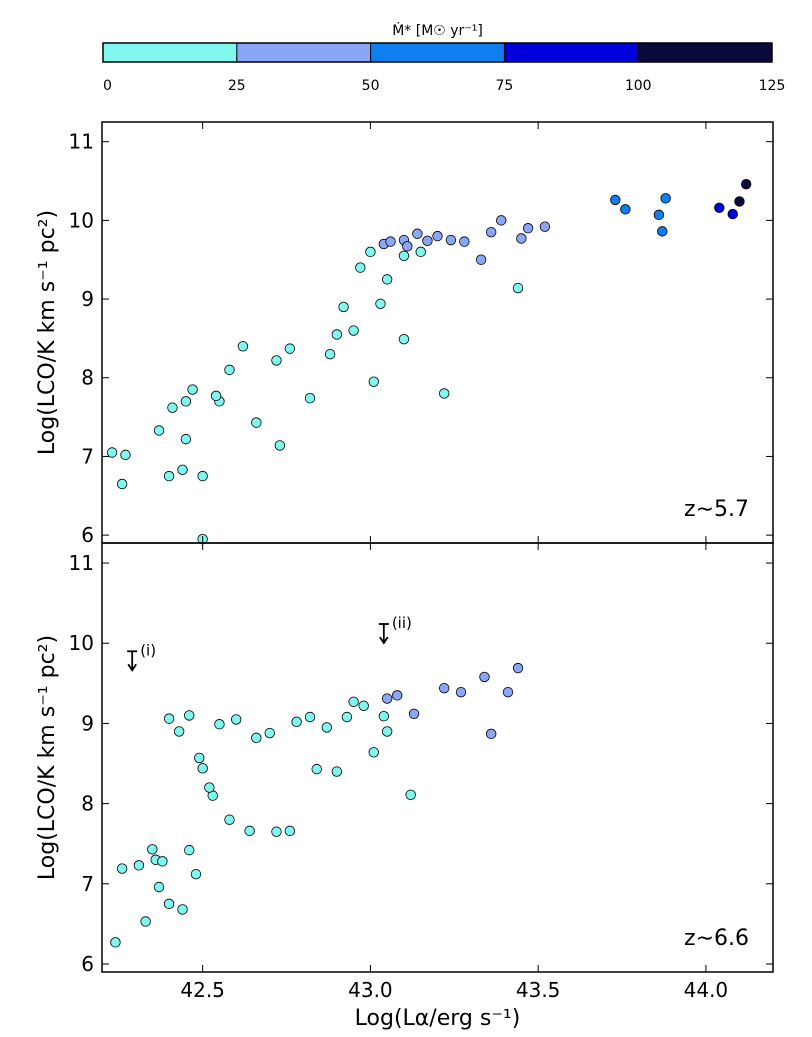  Describe the element at coordinates (538, 990) in the screenshot. I see `x-tick-label: 43.5` at that location.